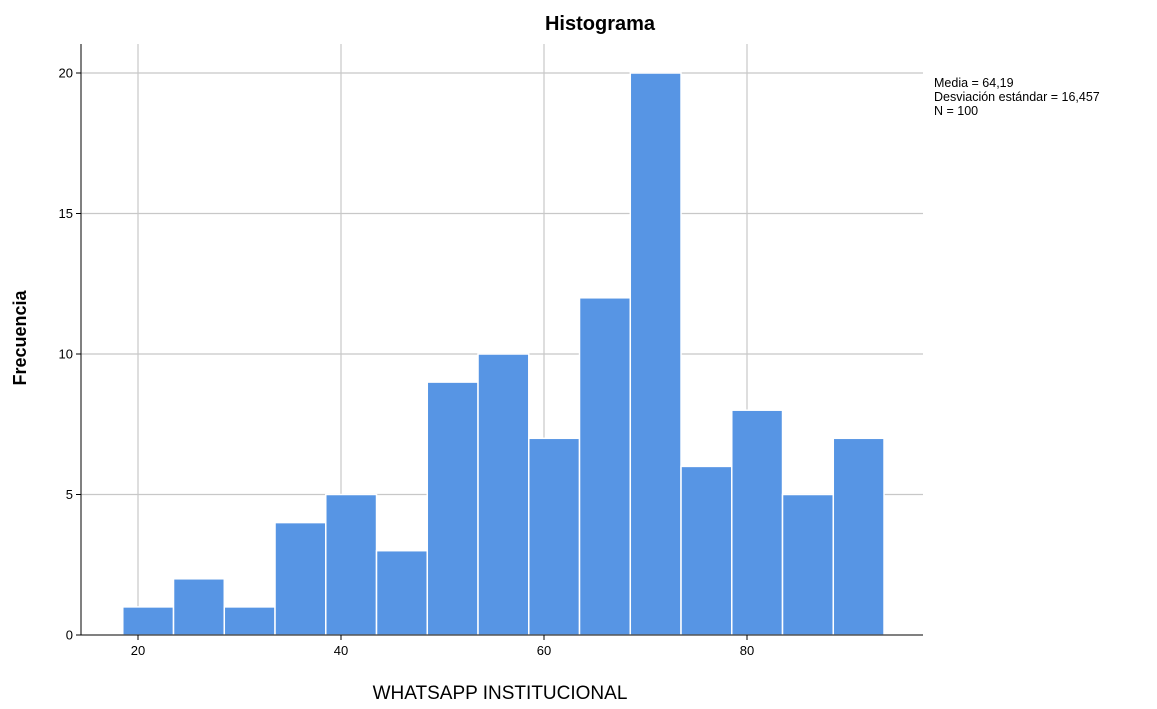 This screenshot has height=709, width=1157. Describe the element at coordinates (956, 111) in the screenshot. I see `stat-n: N = 100` at that location.